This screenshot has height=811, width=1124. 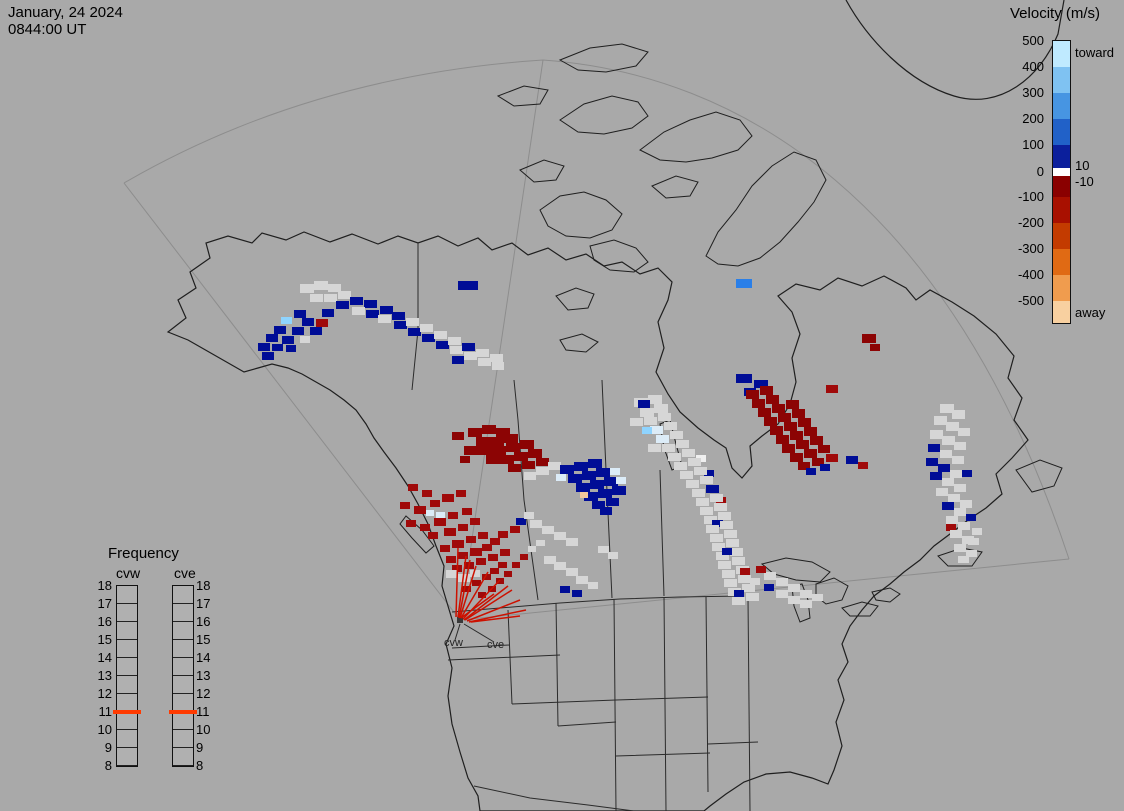 I want to click on cvw-column-label: cvw, so click(x=128, y=573).